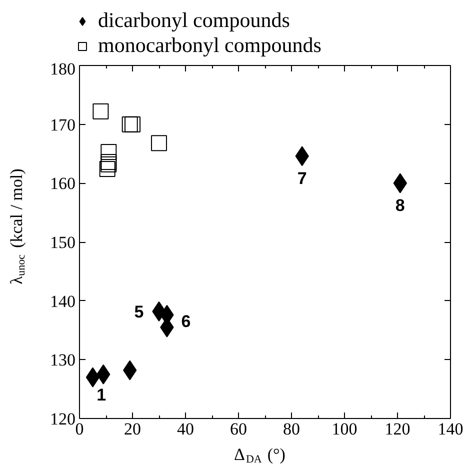  What do you see at coordinates (63, 360) in the screenshot?
I see `y-tick-label: 130` at bounding box center [63, 360].